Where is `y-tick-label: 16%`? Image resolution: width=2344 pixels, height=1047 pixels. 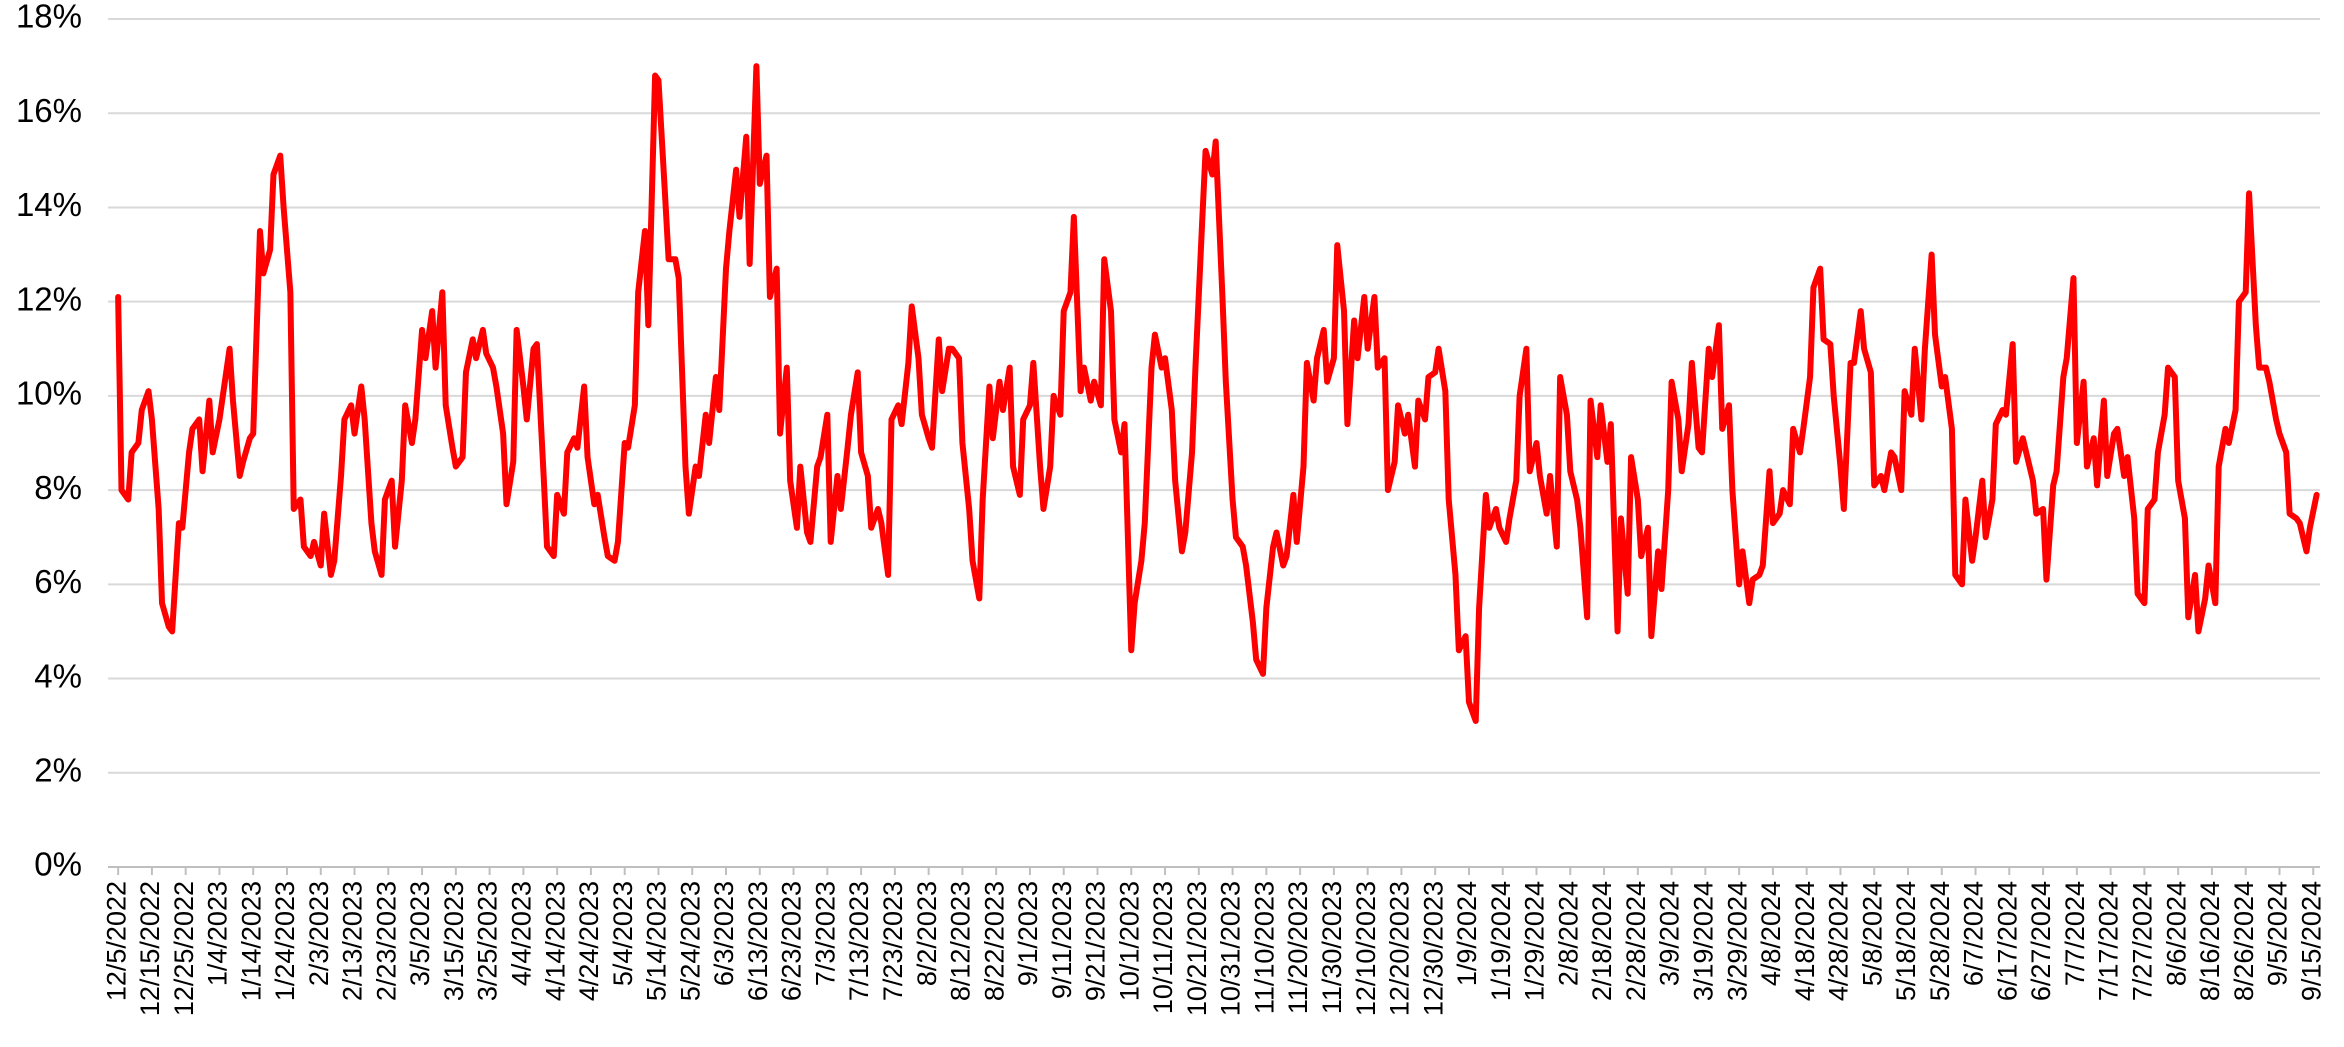 y-tick-label: 16% is located at coordinates (49, 110).